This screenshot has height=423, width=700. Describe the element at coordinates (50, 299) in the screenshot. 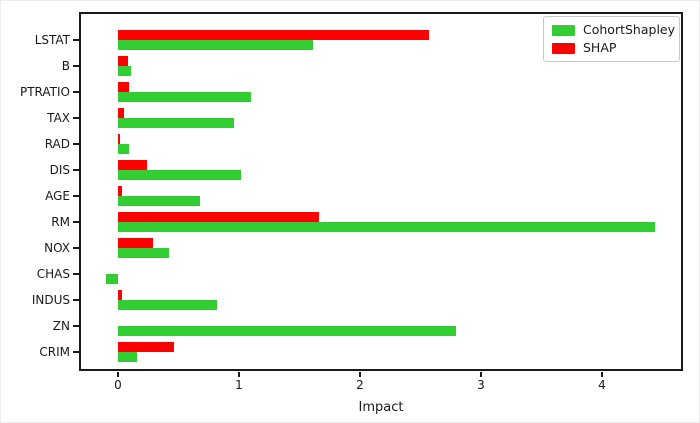

I see `y-axis-label-INDUS: INDUS` at that location.